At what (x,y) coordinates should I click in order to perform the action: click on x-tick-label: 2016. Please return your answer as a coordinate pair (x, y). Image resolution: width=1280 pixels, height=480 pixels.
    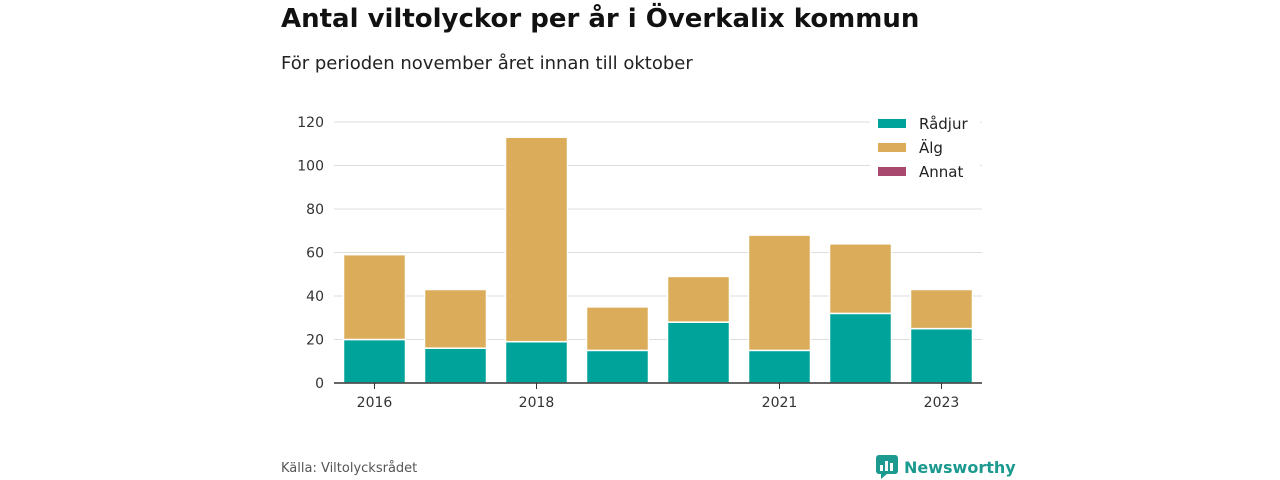
    Looking at the image, I should click on (375, 403).